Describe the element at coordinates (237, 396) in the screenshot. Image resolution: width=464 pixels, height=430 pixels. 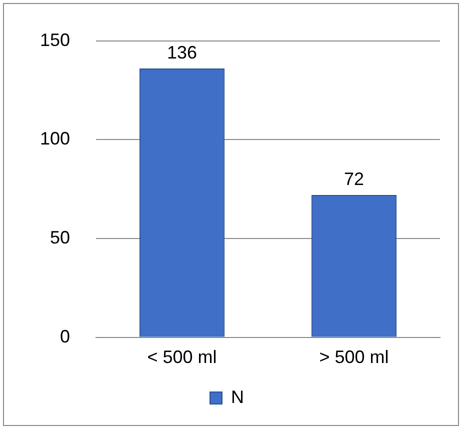
I see `legend-label: N` at that location.